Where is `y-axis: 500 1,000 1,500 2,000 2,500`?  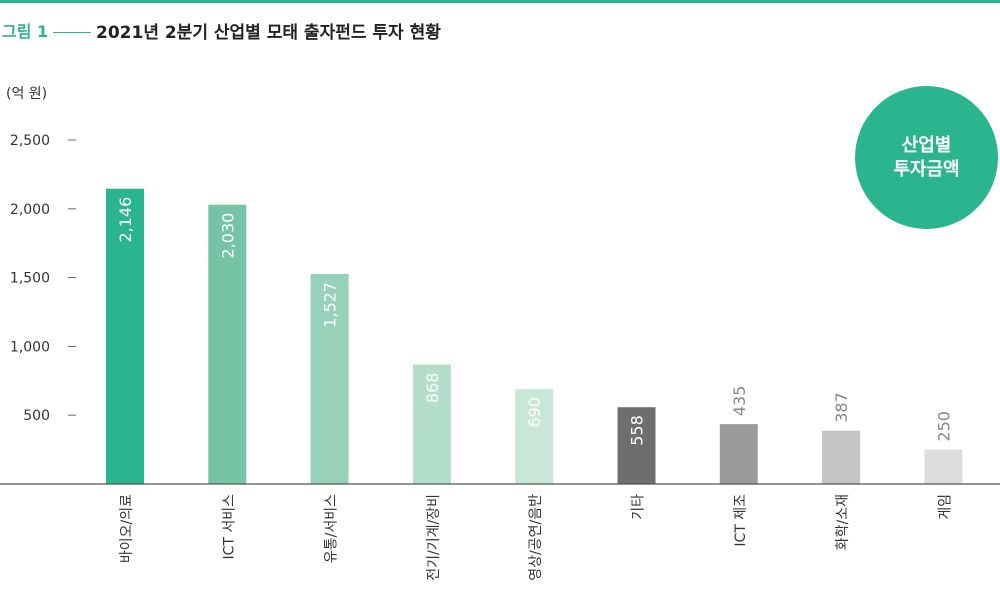 y-axis: 500 1,000 1,500 2,000 2,500 is located at coordinates (43, 278).